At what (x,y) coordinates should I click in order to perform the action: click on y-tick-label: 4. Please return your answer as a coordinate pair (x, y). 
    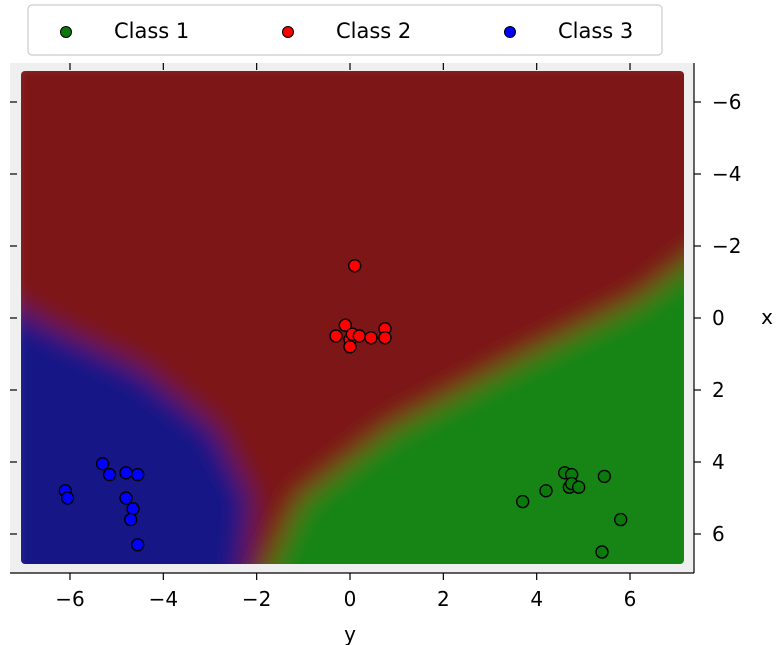
    Looking at the image, I should click on (718, 462).